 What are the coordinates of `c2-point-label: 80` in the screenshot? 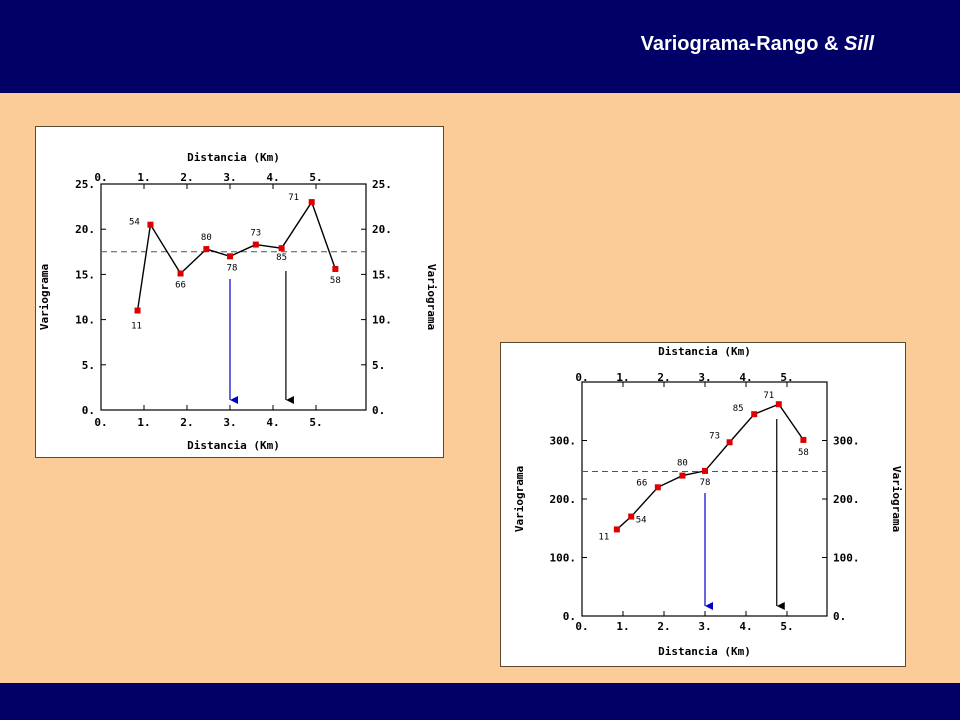 It's located at (682, 464).